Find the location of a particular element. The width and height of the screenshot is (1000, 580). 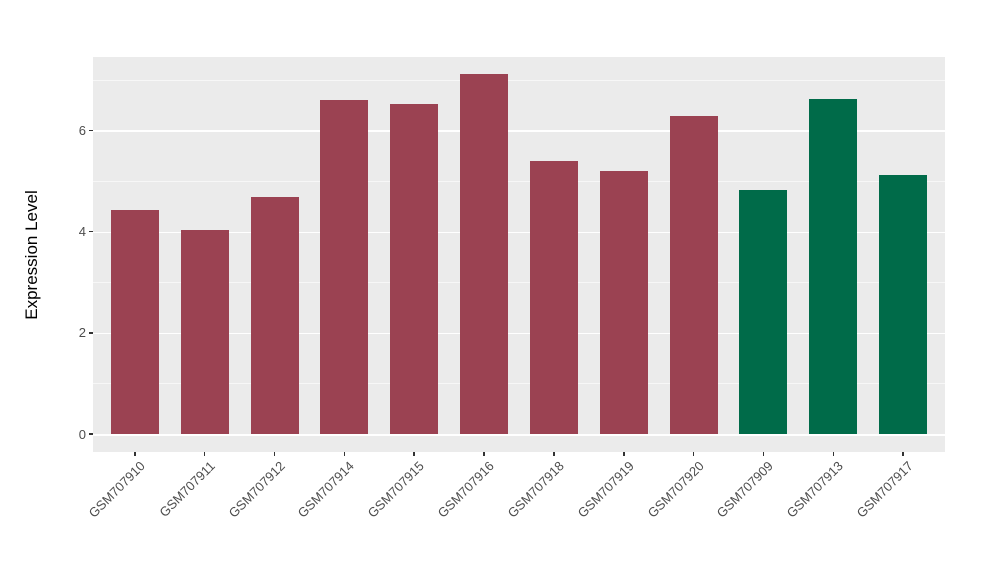

y-tick-label: 6 is located at coordinates (82, 130).